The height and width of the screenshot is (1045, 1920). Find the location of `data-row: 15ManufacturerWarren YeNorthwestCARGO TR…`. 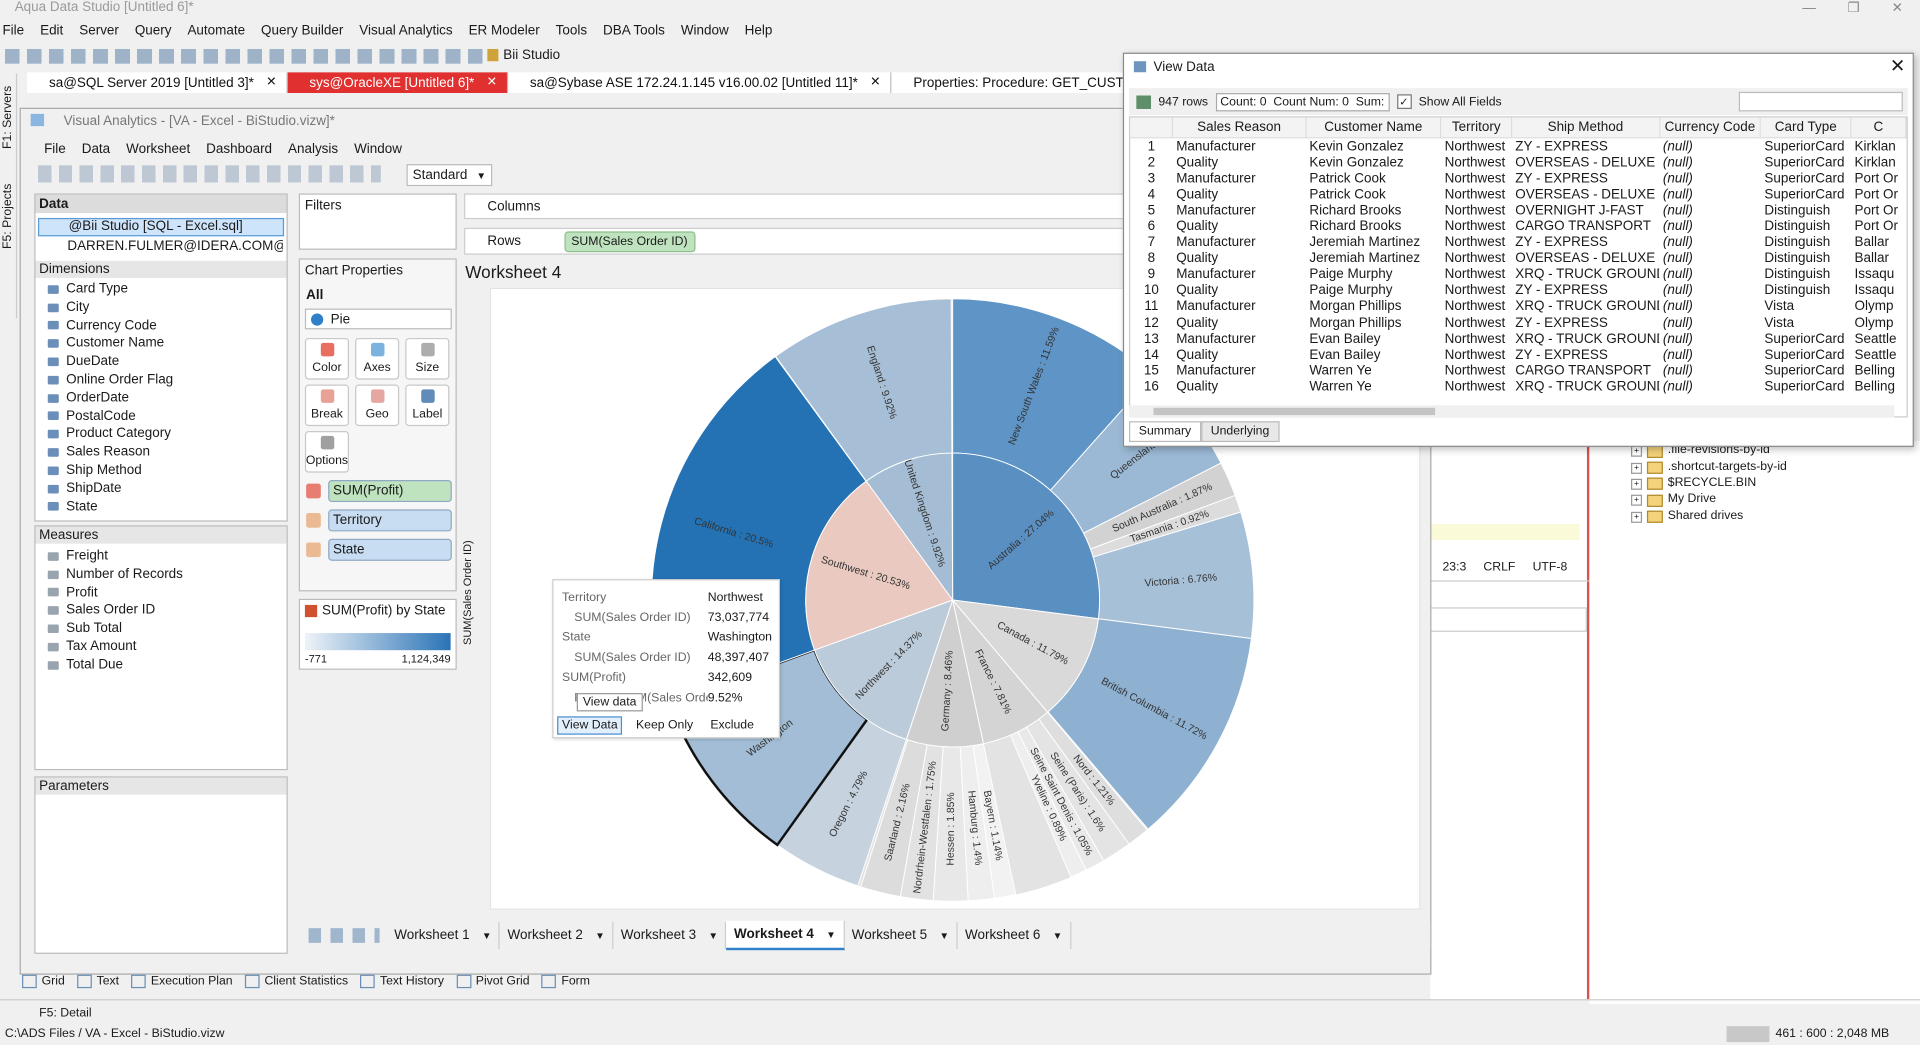

data-row: 15ManufacturerWarren YeNorthwestCARGO TR… is located at coordinates (1518, 371).